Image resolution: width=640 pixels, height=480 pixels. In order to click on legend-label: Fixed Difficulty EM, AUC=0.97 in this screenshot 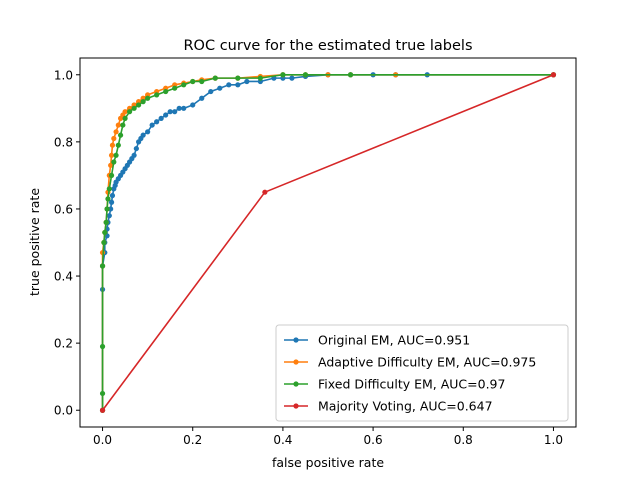, I will do `click(411, 384)`.